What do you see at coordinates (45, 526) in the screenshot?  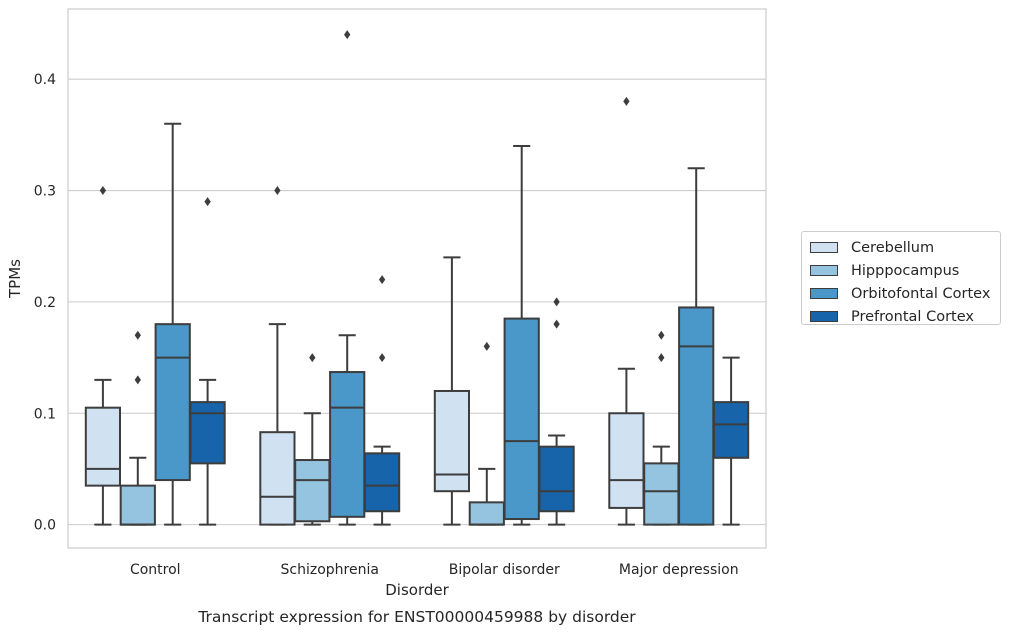 I see `y-tick-label: 0.0` at bounding box center [45, 526].